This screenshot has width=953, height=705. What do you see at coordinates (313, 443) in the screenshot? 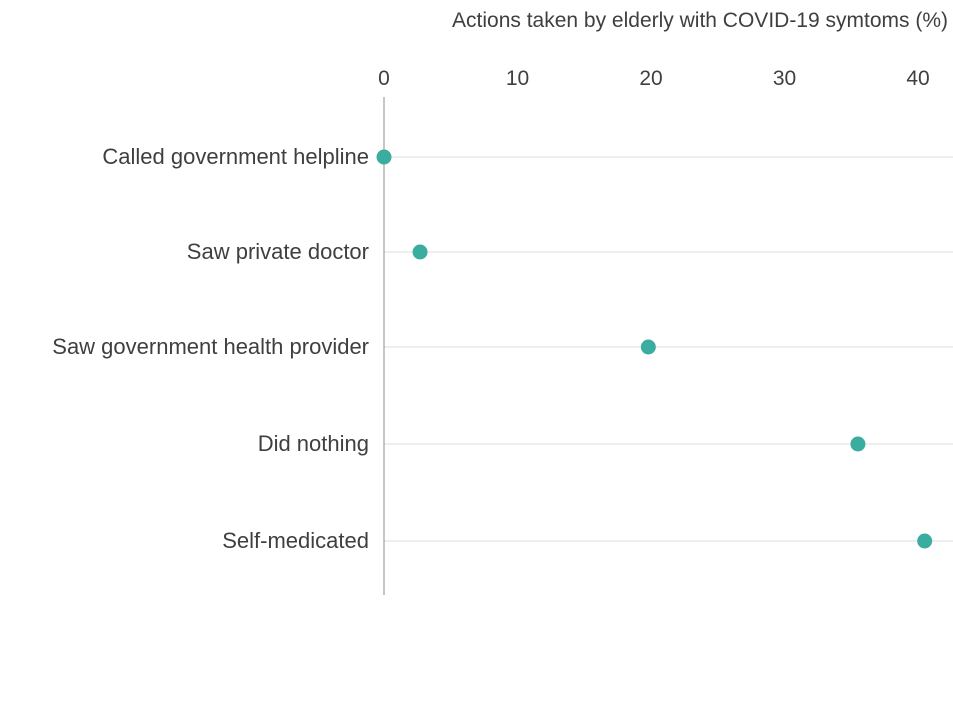
I see `category-label: Did nothing` at bounding box center [313, 443].